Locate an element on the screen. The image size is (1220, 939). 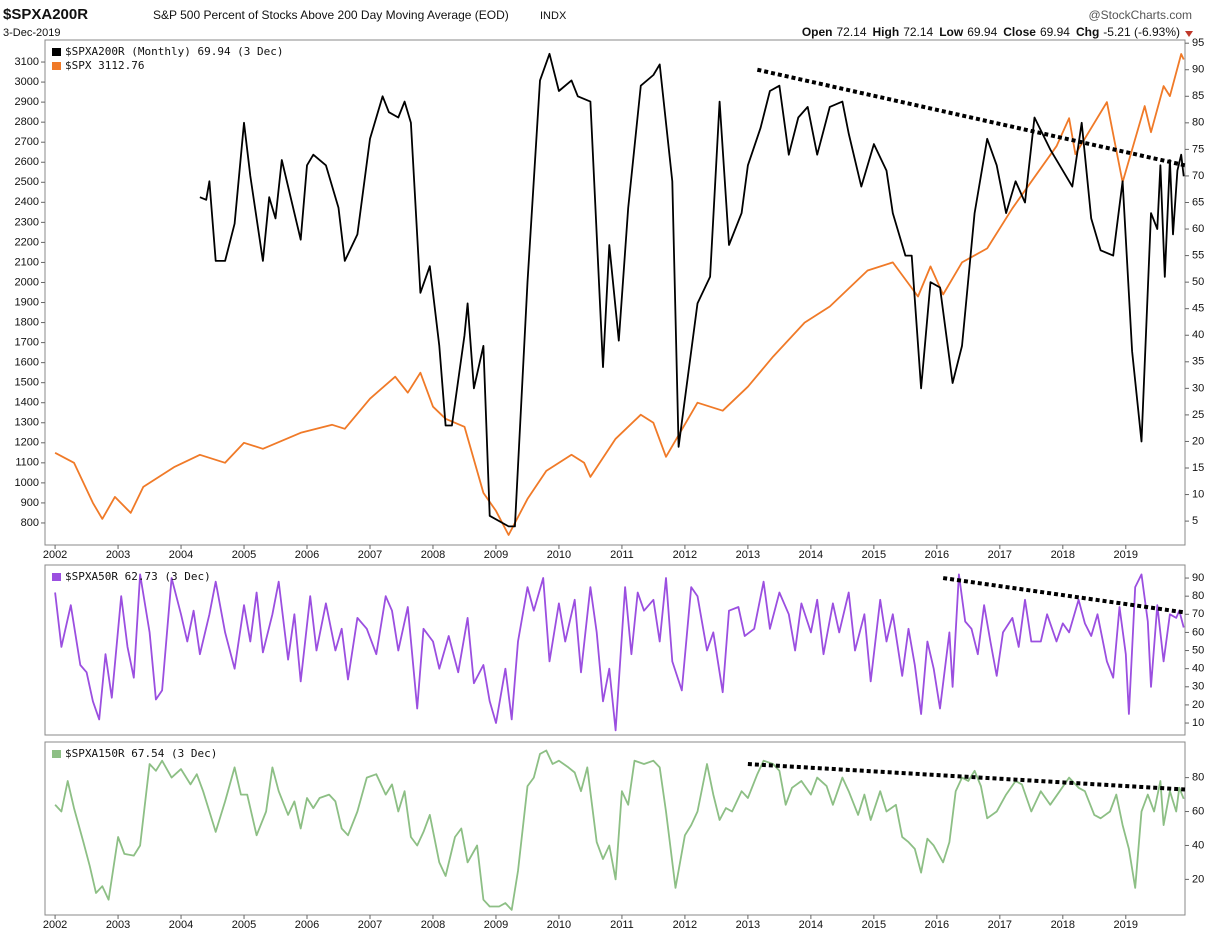
y2-tick-label: 5 is located at coordinates (1195, 521).